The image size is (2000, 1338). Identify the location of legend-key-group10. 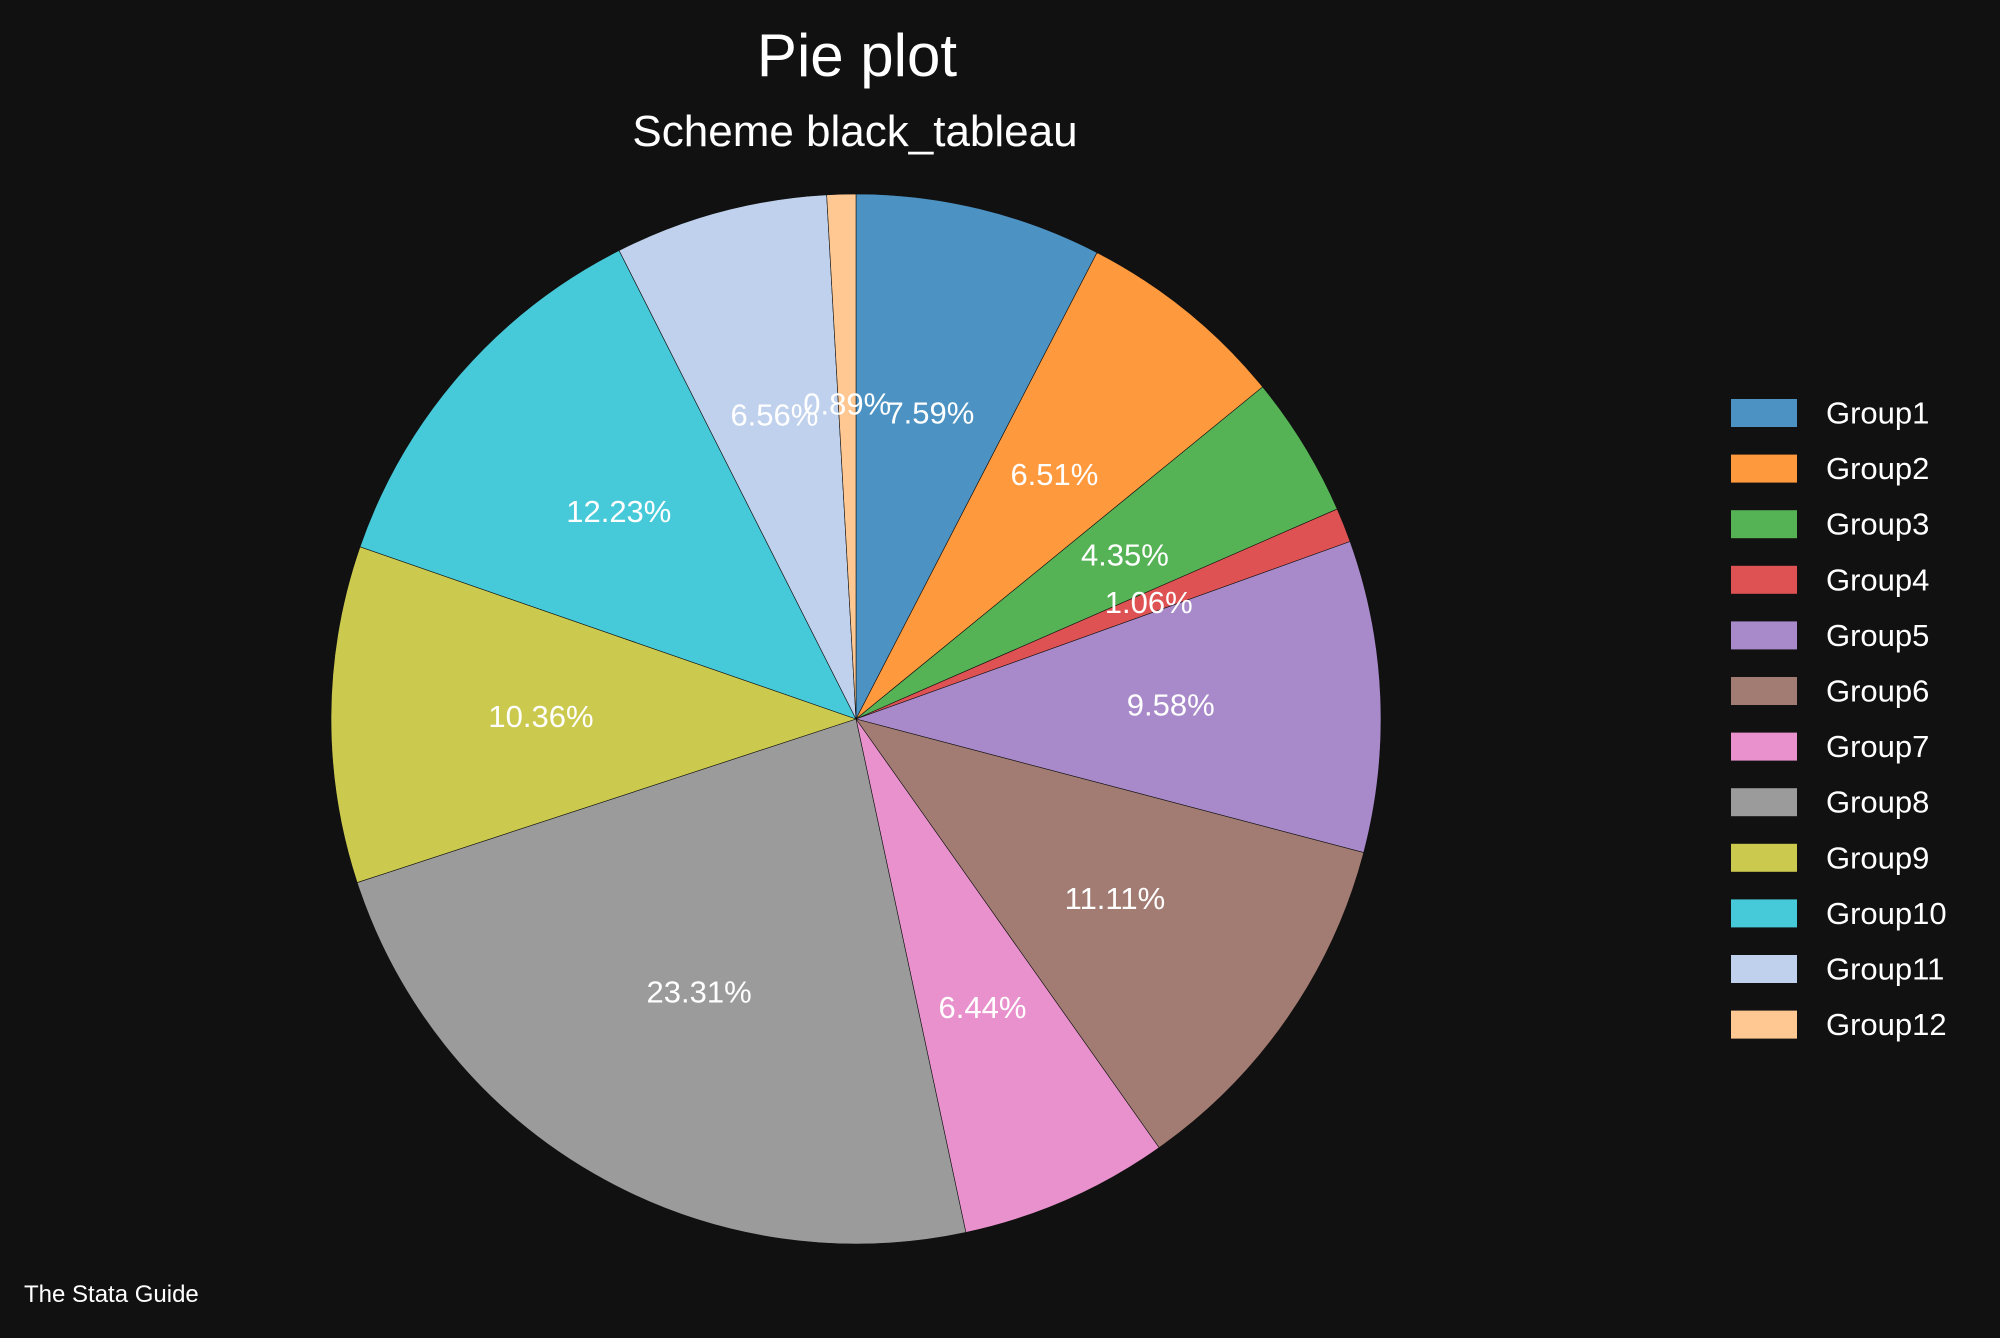
(1764, 913).